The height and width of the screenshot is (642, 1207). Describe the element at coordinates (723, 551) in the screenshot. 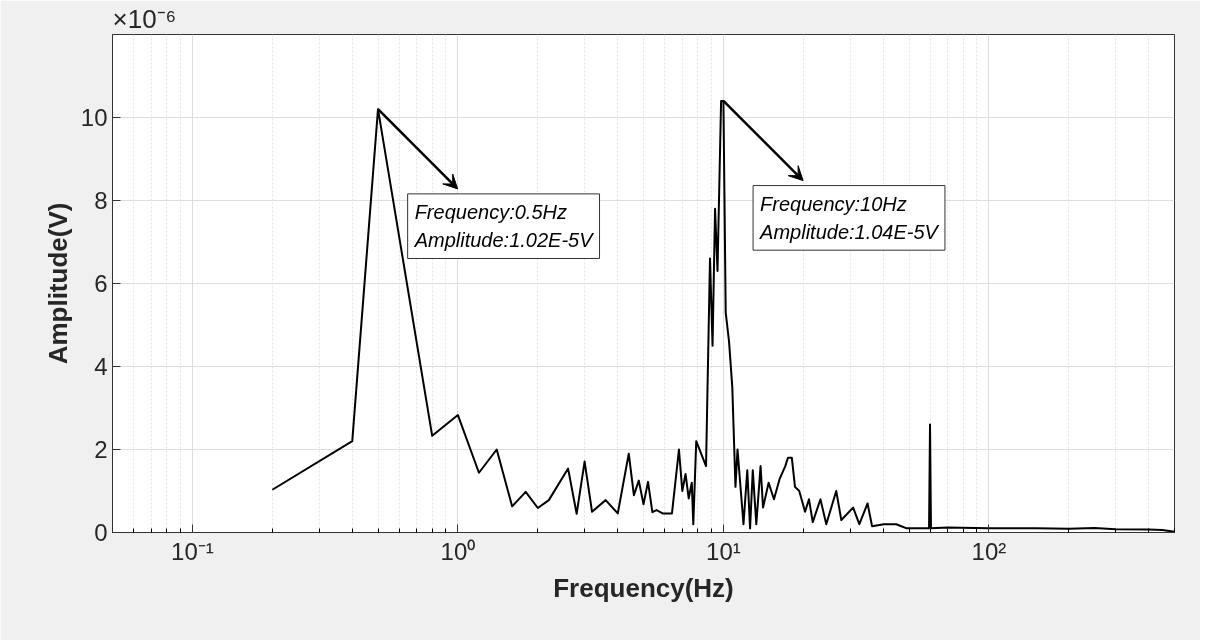

I see `x-tick-label: 10¹` at that location.